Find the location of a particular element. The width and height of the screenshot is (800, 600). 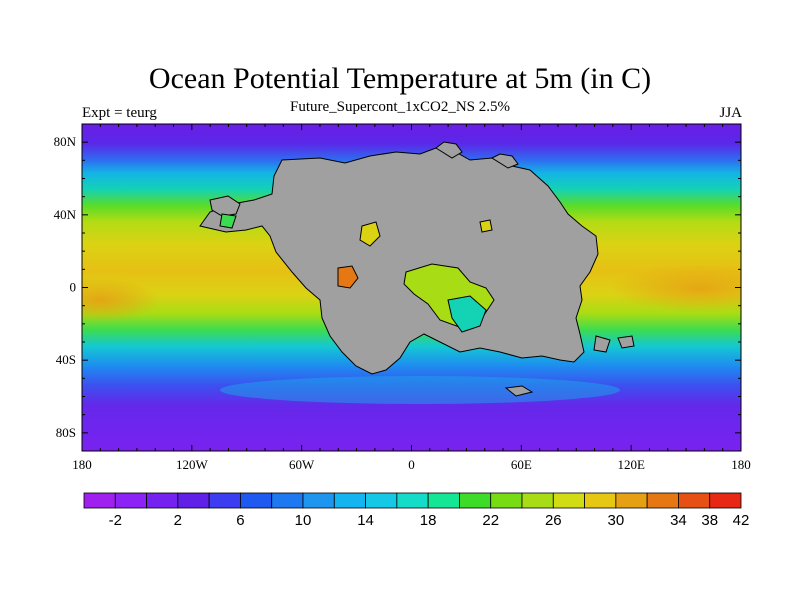

y-tick-label: 40S is located at coordinates (66, 359).